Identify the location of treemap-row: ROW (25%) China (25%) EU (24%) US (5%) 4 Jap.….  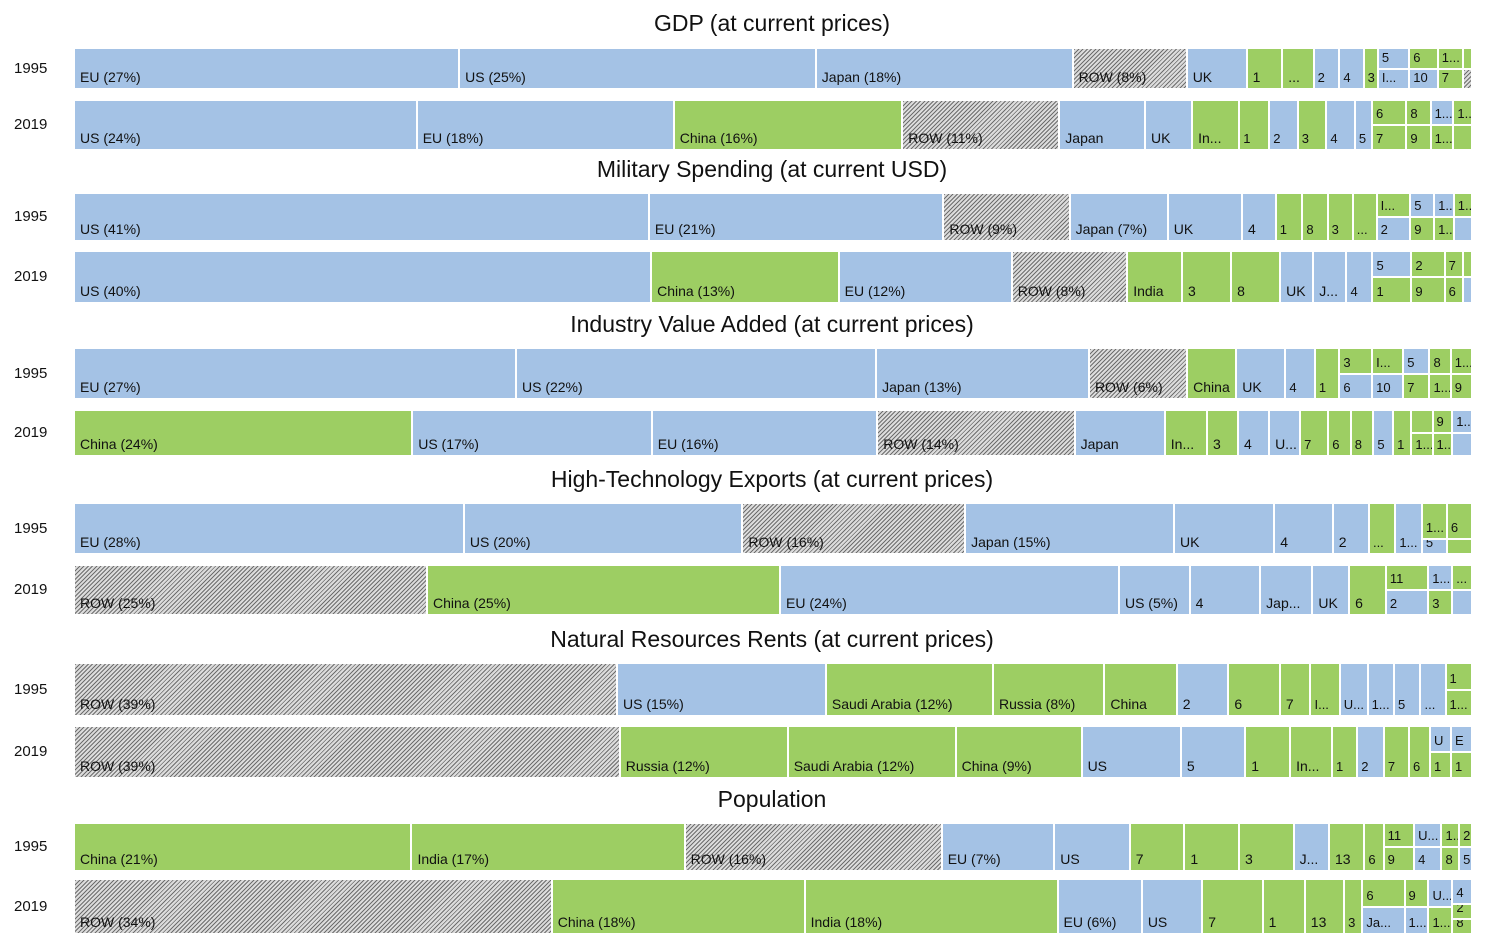
(773, 590).